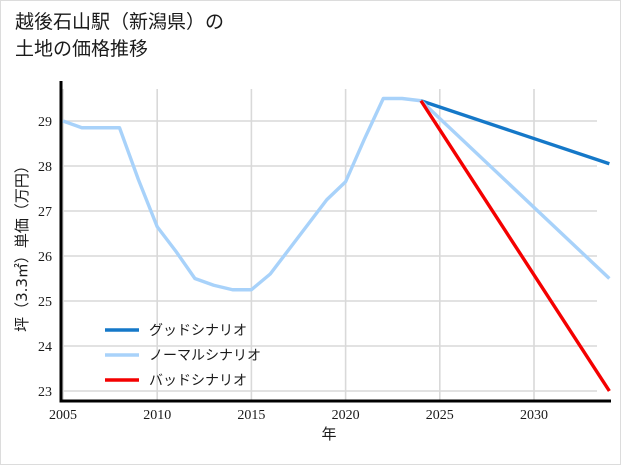  Describe the element at coordinates (198, 331) in the screenshot. I see `legend-label: グッドシナリオ` at that location.